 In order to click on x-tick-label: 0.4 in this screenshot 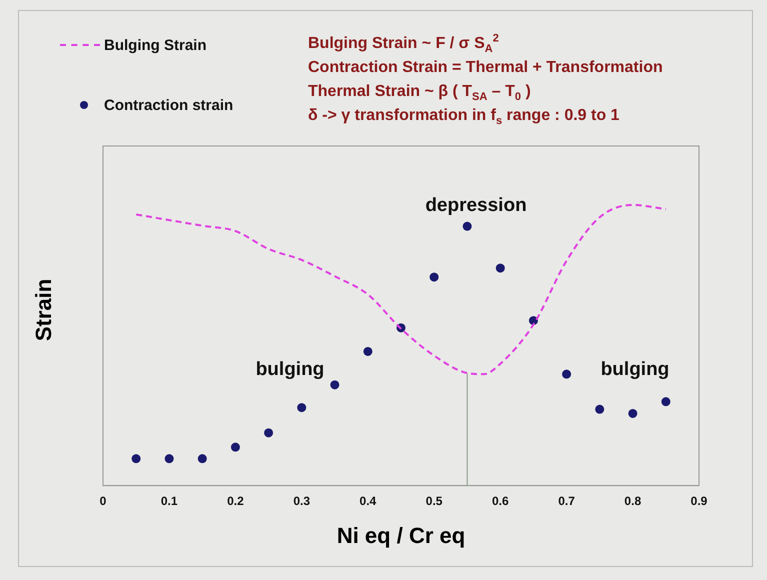, I will do `click(368, 501)`.